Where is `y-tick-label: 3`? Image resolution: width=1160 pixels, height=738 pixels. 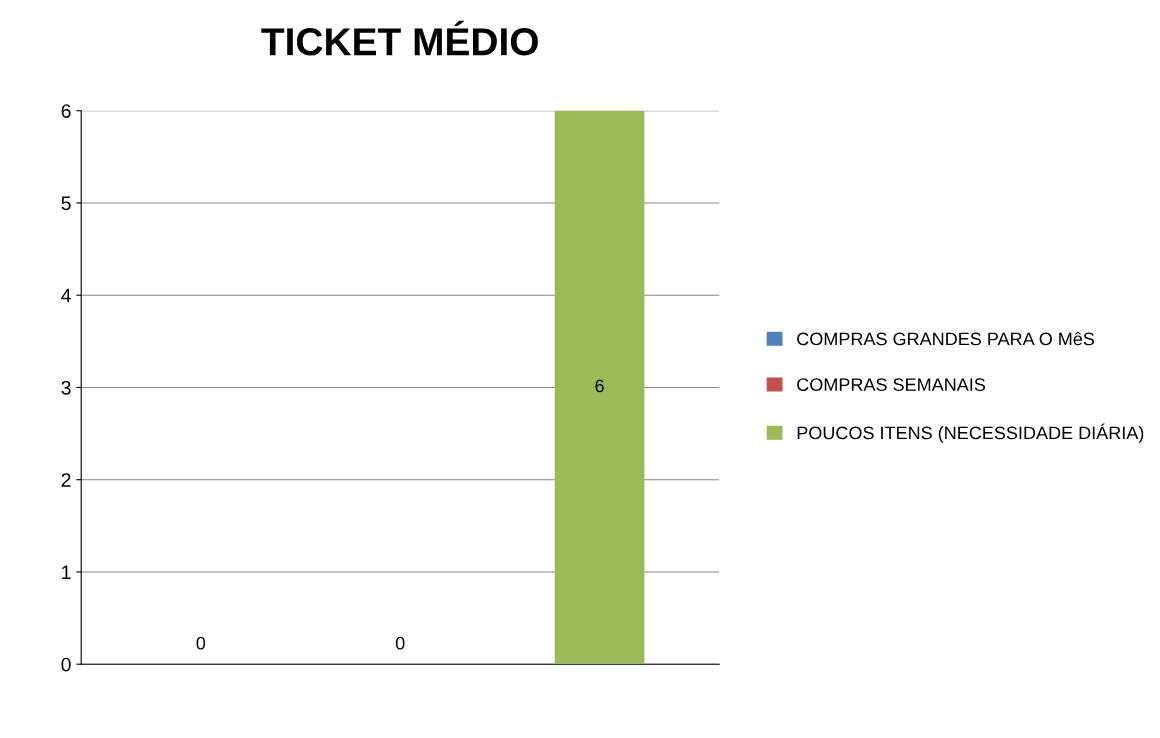 y-tick-label: 3 is located at coordinates (66, 387).